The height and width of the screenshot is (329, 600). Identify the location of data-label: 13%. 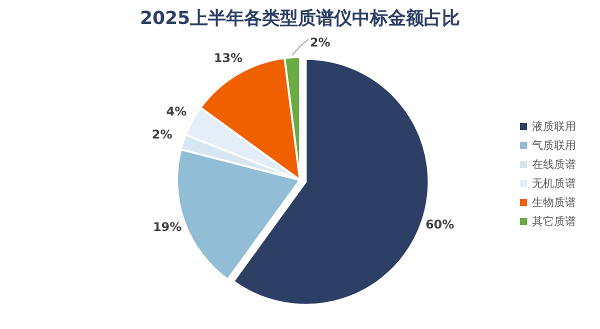
(228, 57).